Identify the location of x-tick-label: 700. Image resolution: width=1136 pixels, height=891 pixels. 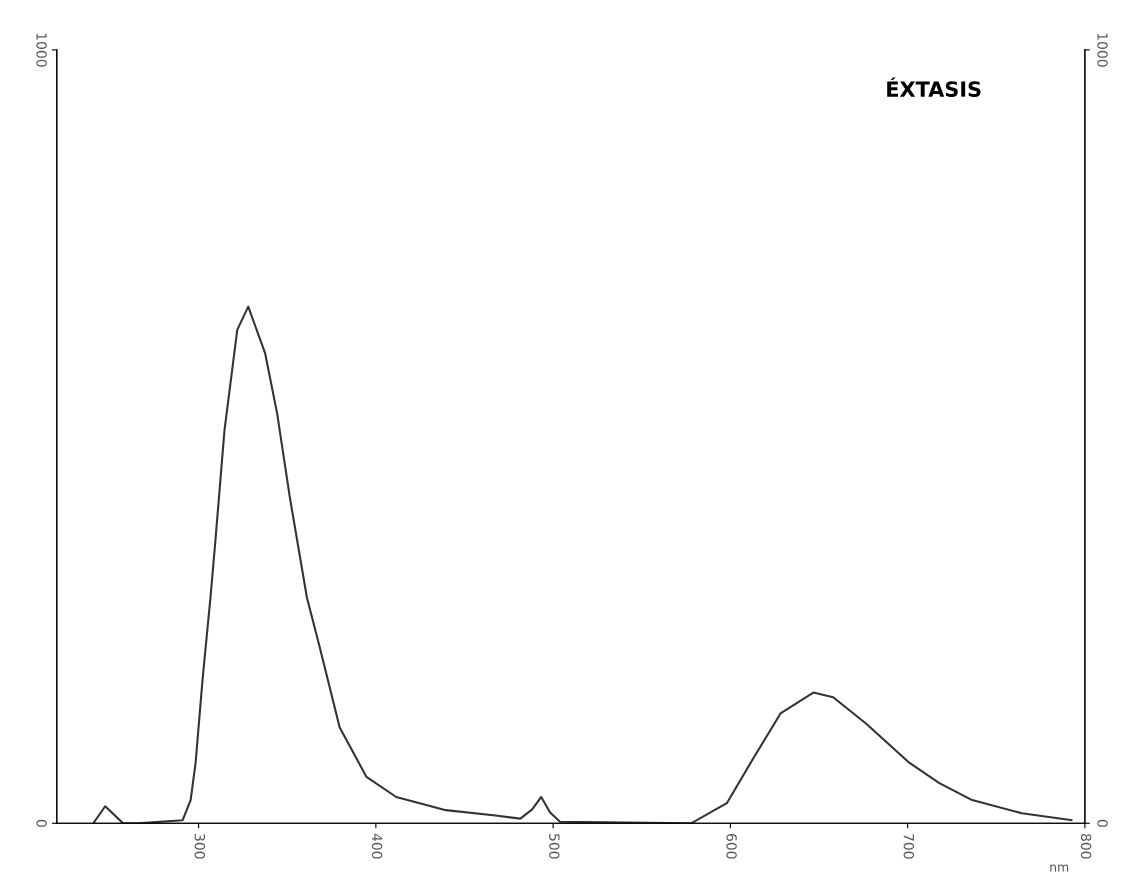
(909, 846).